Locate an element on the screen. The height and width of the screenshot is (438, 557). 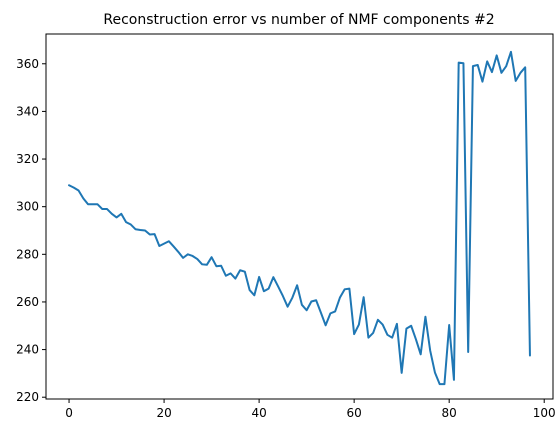
y-tick-label: 280 is located at coordinates (27, 254).